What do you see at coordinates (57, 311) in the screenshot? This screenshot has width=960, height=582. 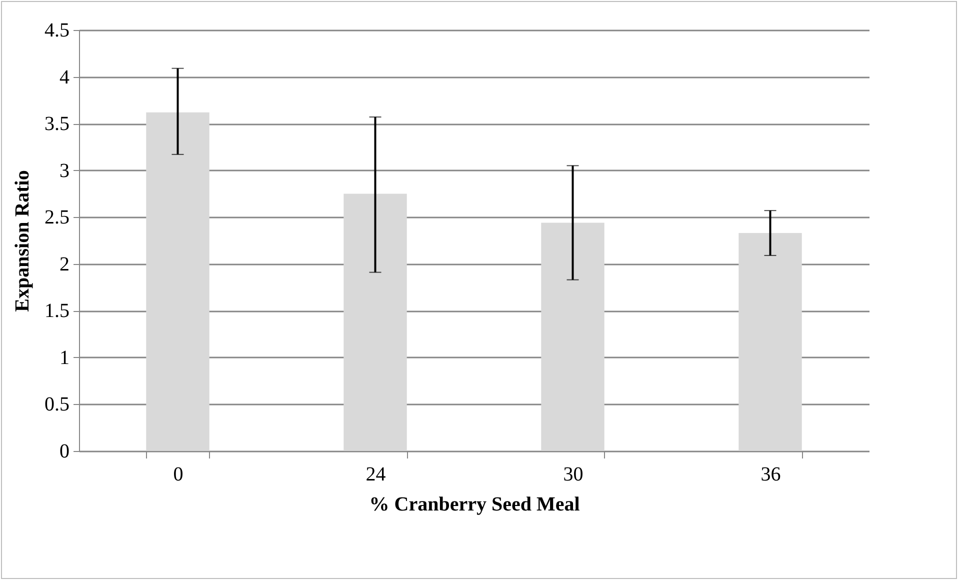 I see `y-tick-label: 1.5` at bounding box center [57, 311].